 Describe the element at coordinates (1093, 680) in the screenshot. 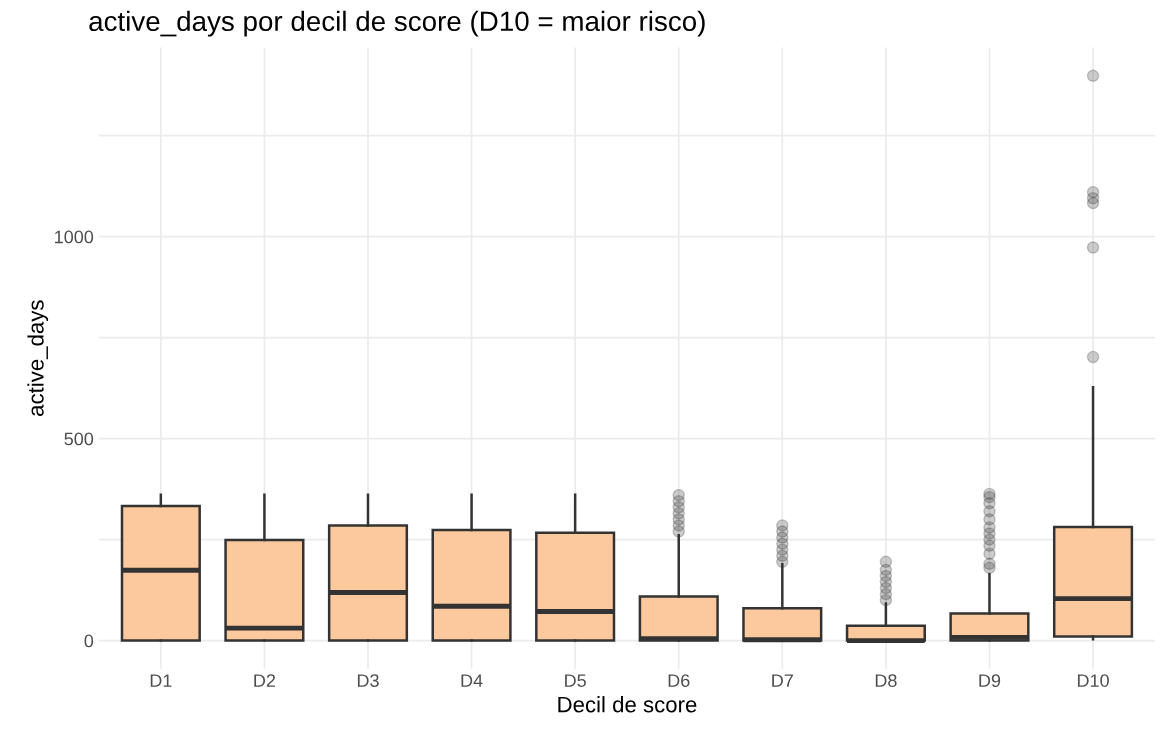

I see `x-tick-label: D10` at that location.